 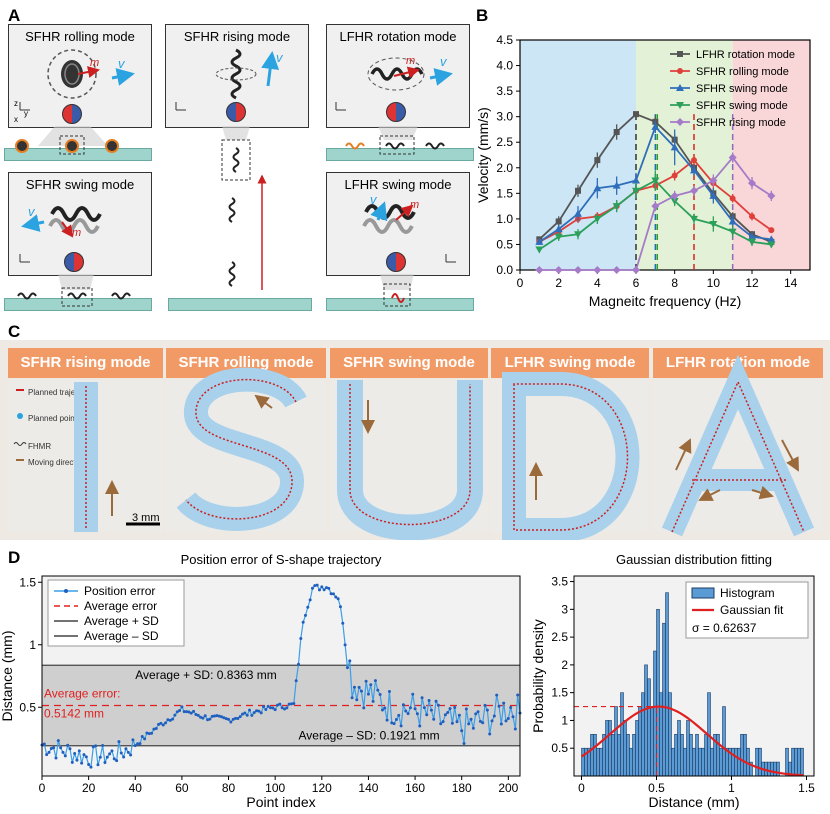 What do you see at coordinates (270, 69) in the screenshot?
I see `velocity-arrow` at bounding box center [270, 69].